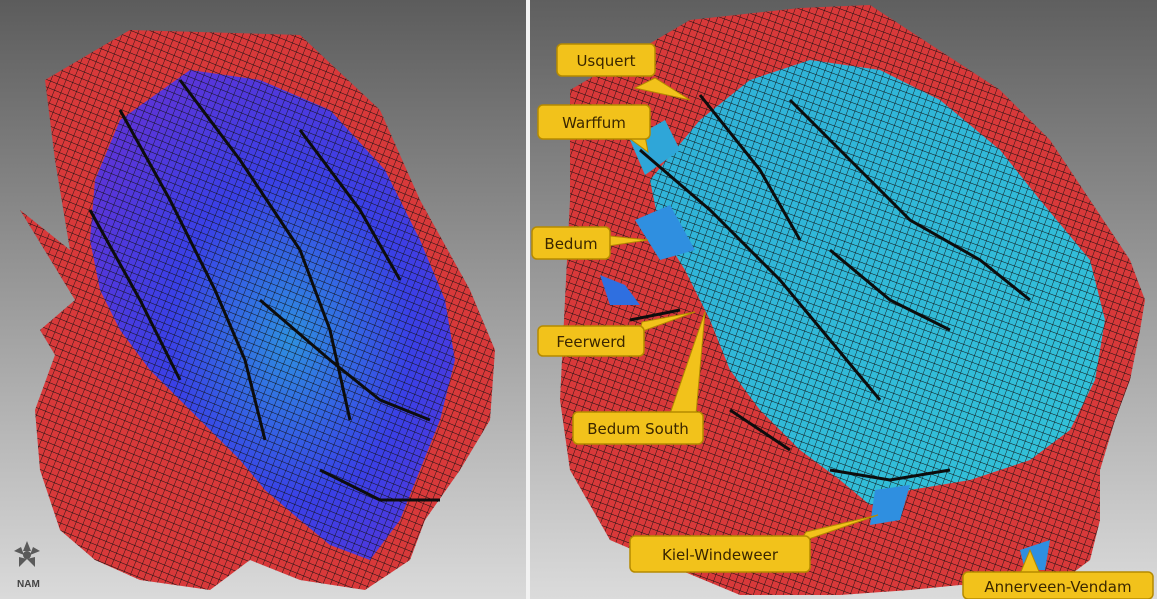  I want to click on callout-label: Feerwerd, so click(590, 342).